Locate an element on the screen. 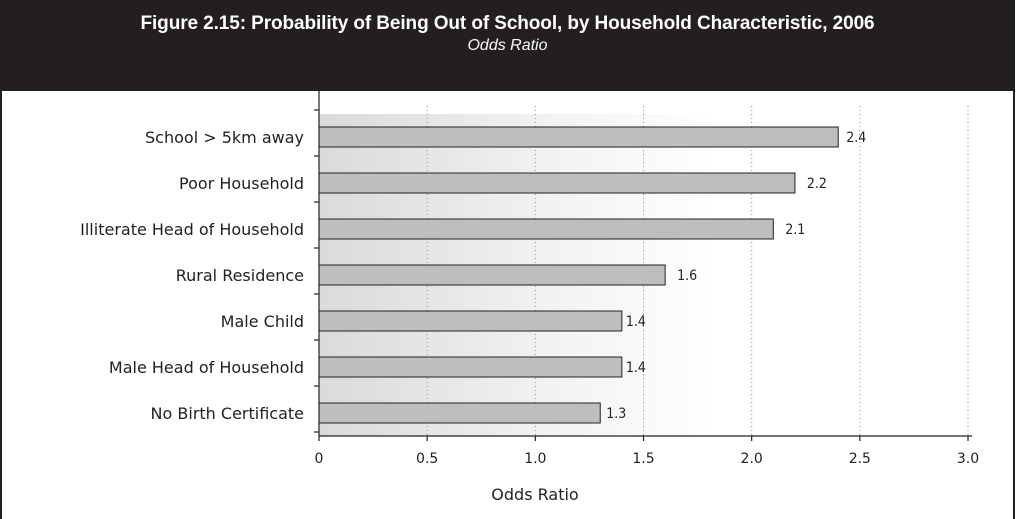  x-tick-labels: 0 0.5 1.0 1.5 2.0 2.5 3.0 is located at coordinates (647, 459).